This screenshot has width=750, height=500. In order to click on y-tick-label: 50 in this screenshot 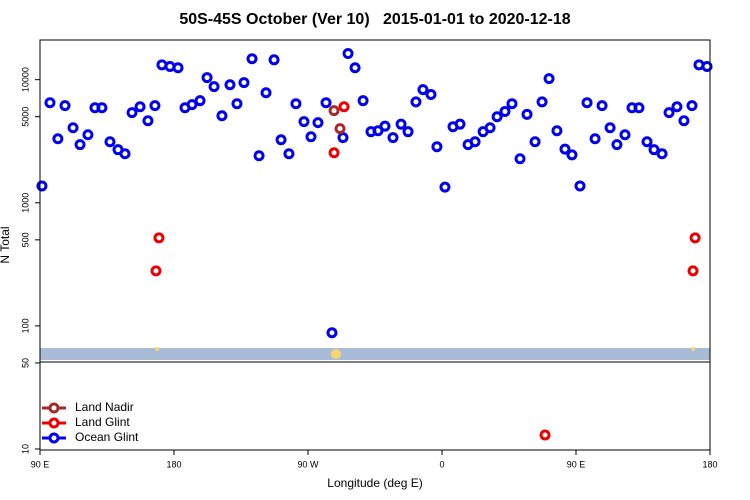, I will do `click(25, 363)`.